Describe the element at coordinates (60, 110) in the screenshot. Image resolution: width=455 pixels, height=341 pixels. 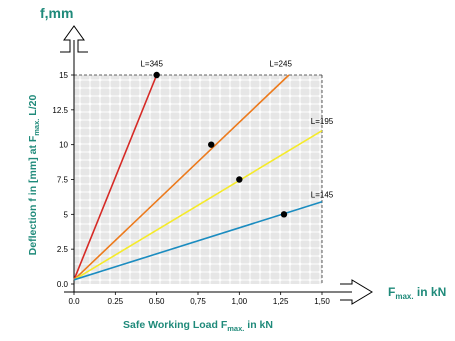
I see `y-tick-label: 12.5` at that location.